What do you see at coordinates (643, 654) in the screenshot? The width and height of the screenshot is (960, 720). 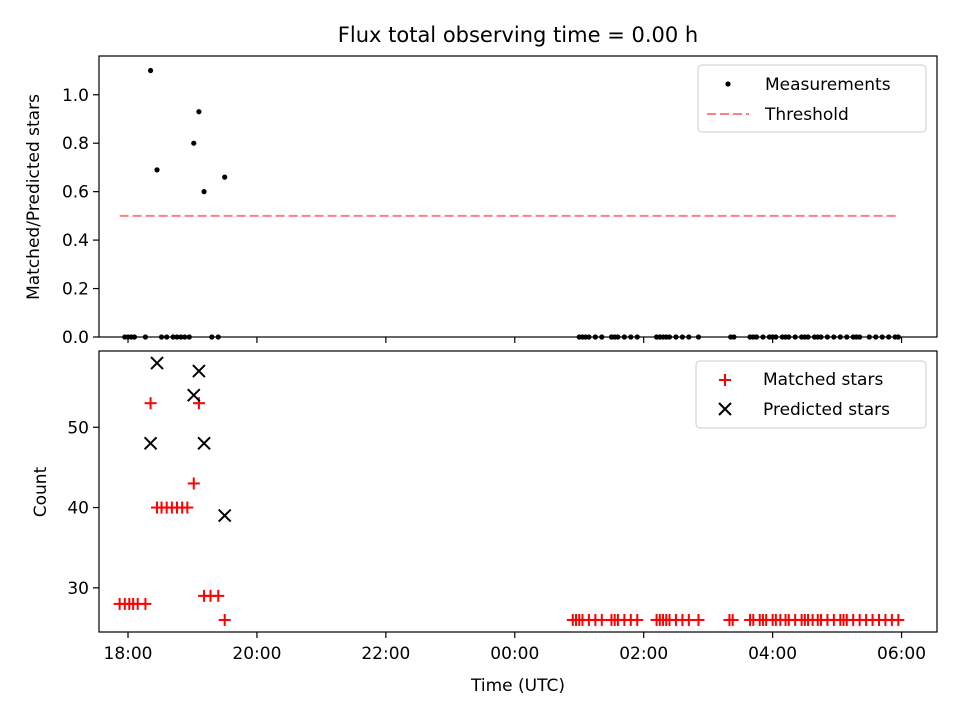 I see `xtick-label: 02:00` at bounding box center [643, 654].